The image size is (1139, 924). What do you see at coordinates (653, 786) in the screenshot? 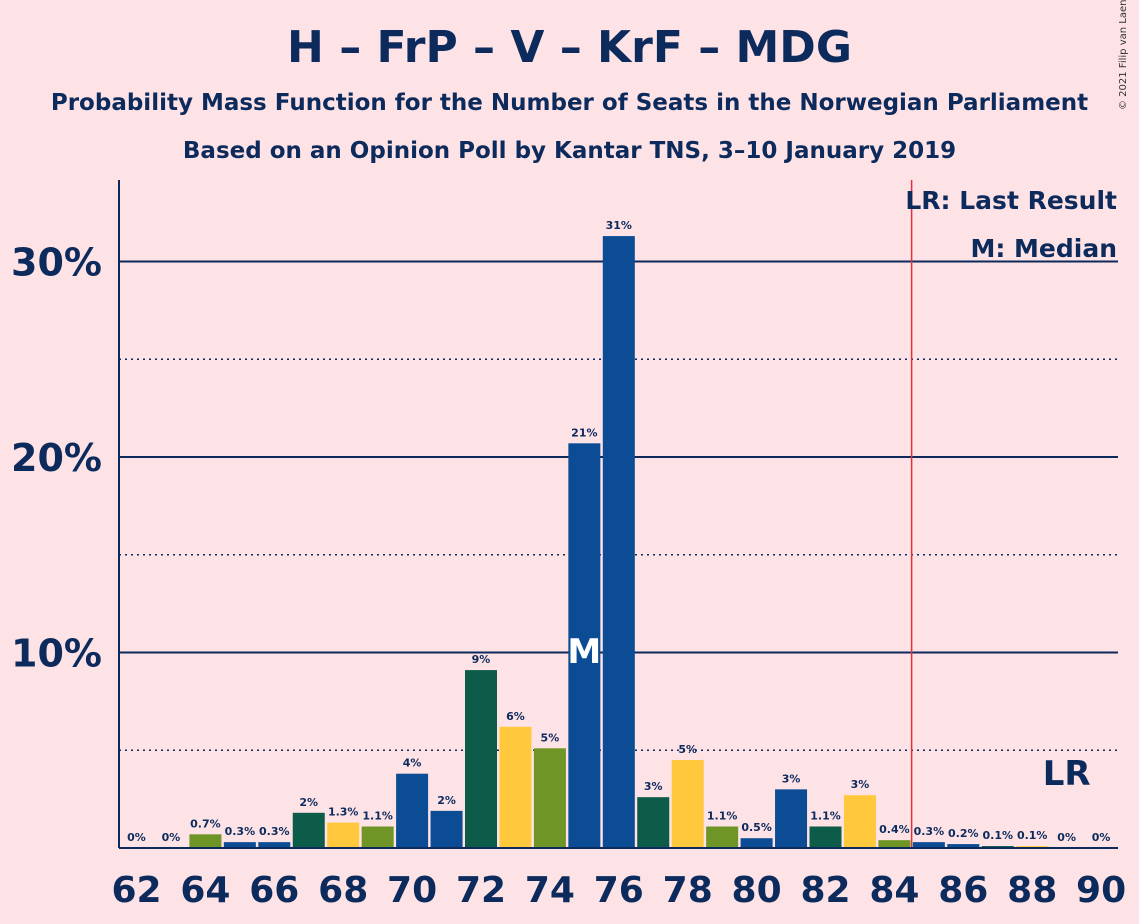
I see `data-label-77: 3%` at bounding box center [653, 786].